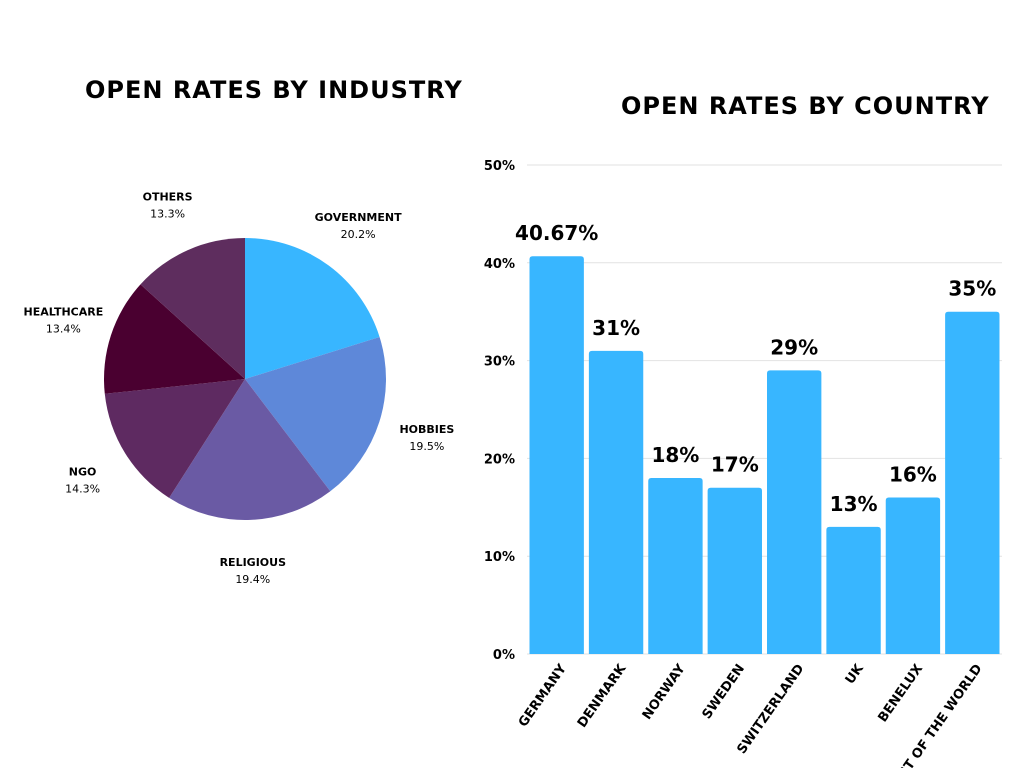 This screenshot has height=768, width=1024. Describe the element at coordinates (664, 691) in the screenshot. I see `x-tick-label-norway: NORWAY` at that location.